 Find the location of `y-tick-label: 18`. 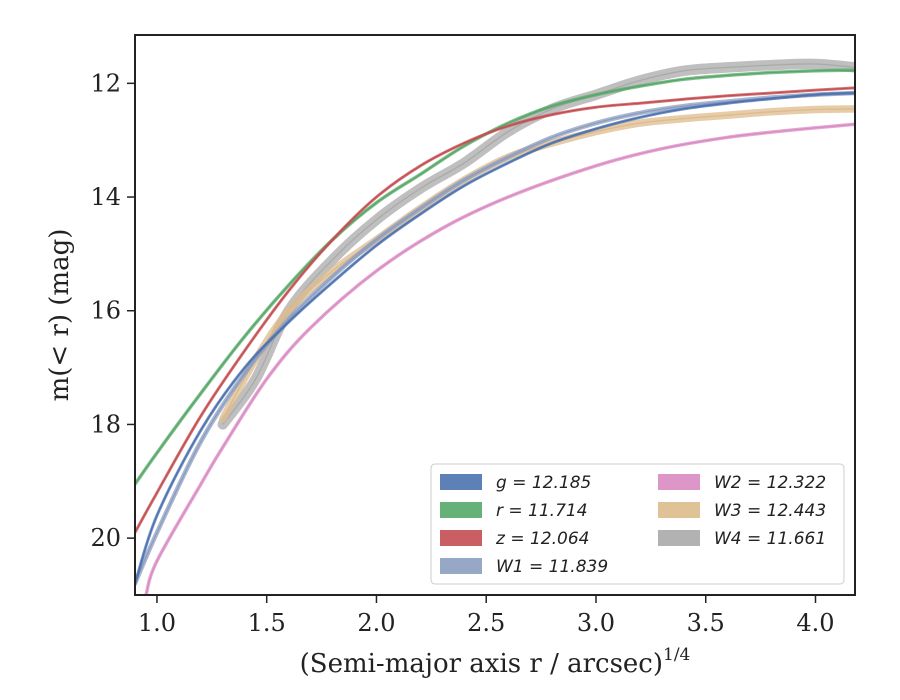

y-tick-label: 18 is located at coordinates (105, 424).